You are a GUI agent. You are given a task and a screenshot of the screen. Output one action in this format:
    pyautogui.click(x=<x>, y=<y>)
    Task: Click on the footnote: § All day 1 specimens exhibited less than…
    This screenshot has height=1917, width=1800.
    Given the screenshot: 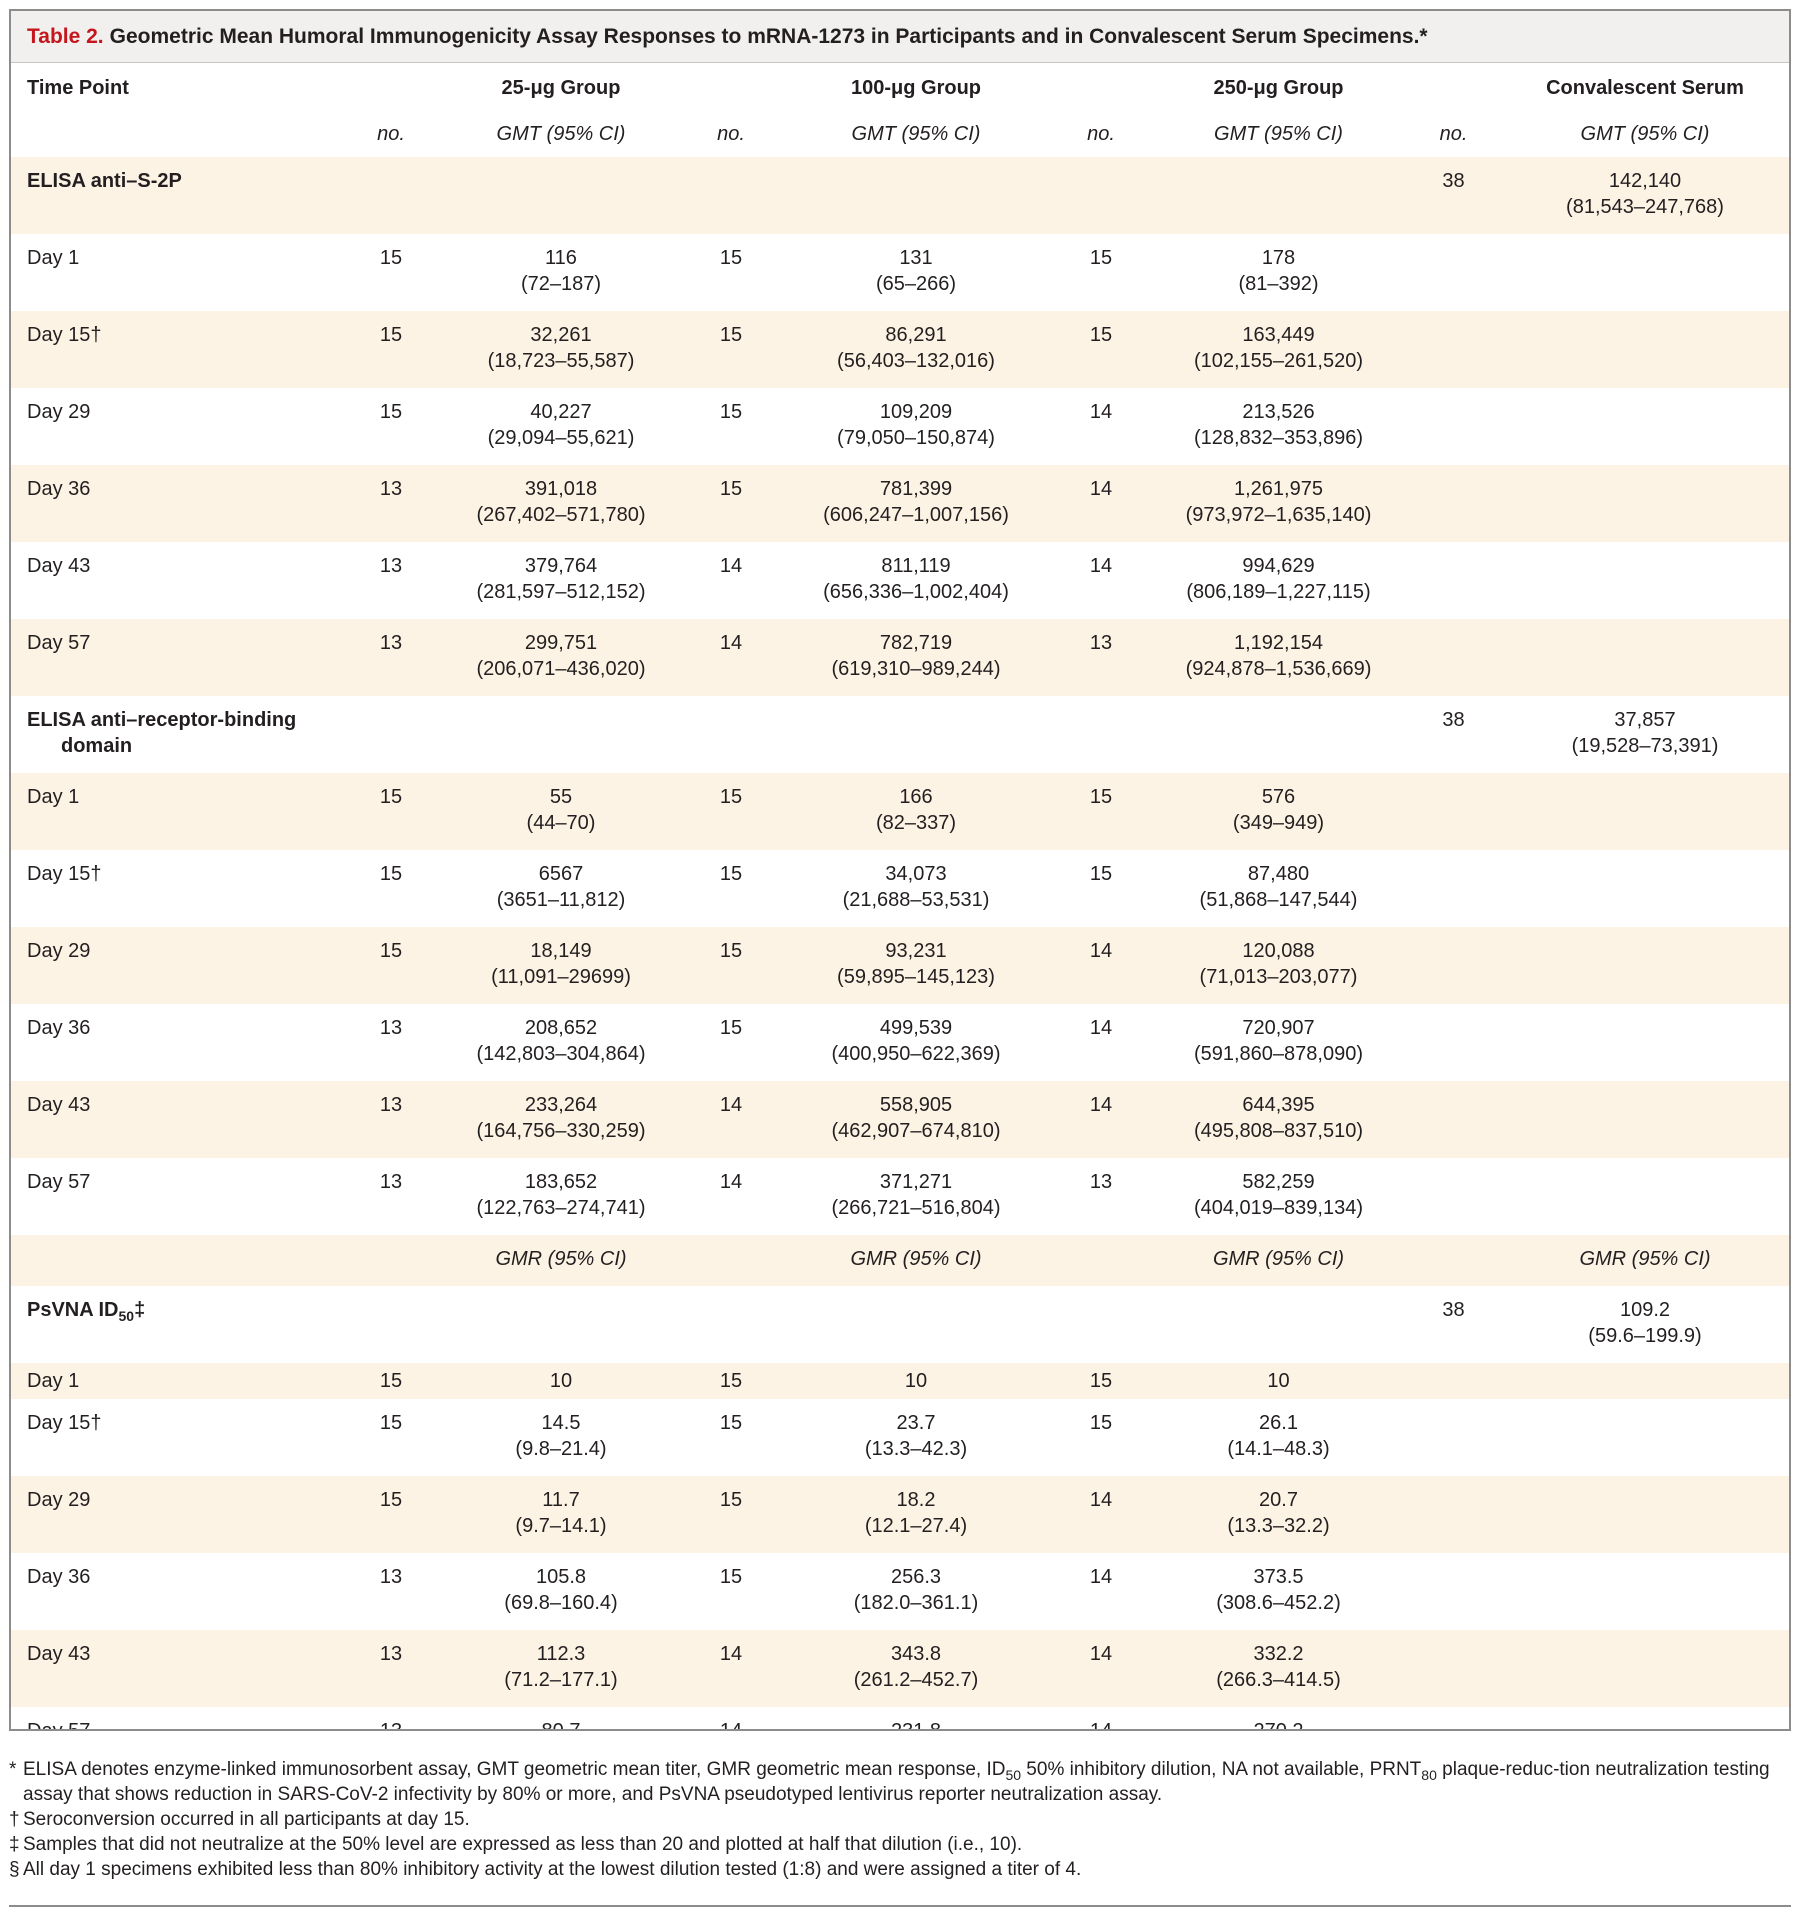 What is the action you would take?
    pyautogui.click(x=900, y=1869)
    